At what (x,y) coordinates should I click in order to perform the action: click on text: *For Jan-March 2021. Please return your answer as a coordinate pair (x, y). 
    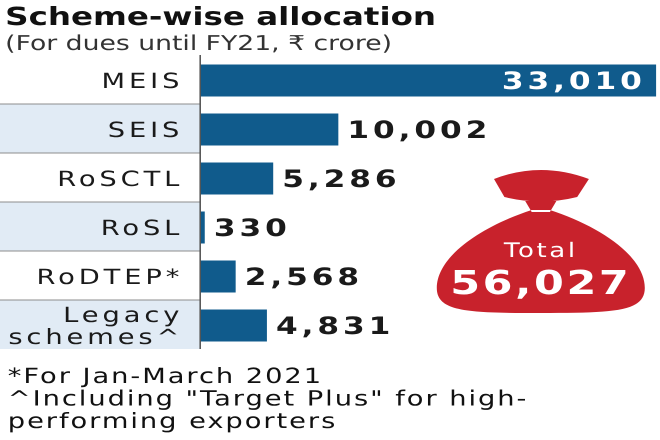
    Looking at the image, I should click on (166, 375).